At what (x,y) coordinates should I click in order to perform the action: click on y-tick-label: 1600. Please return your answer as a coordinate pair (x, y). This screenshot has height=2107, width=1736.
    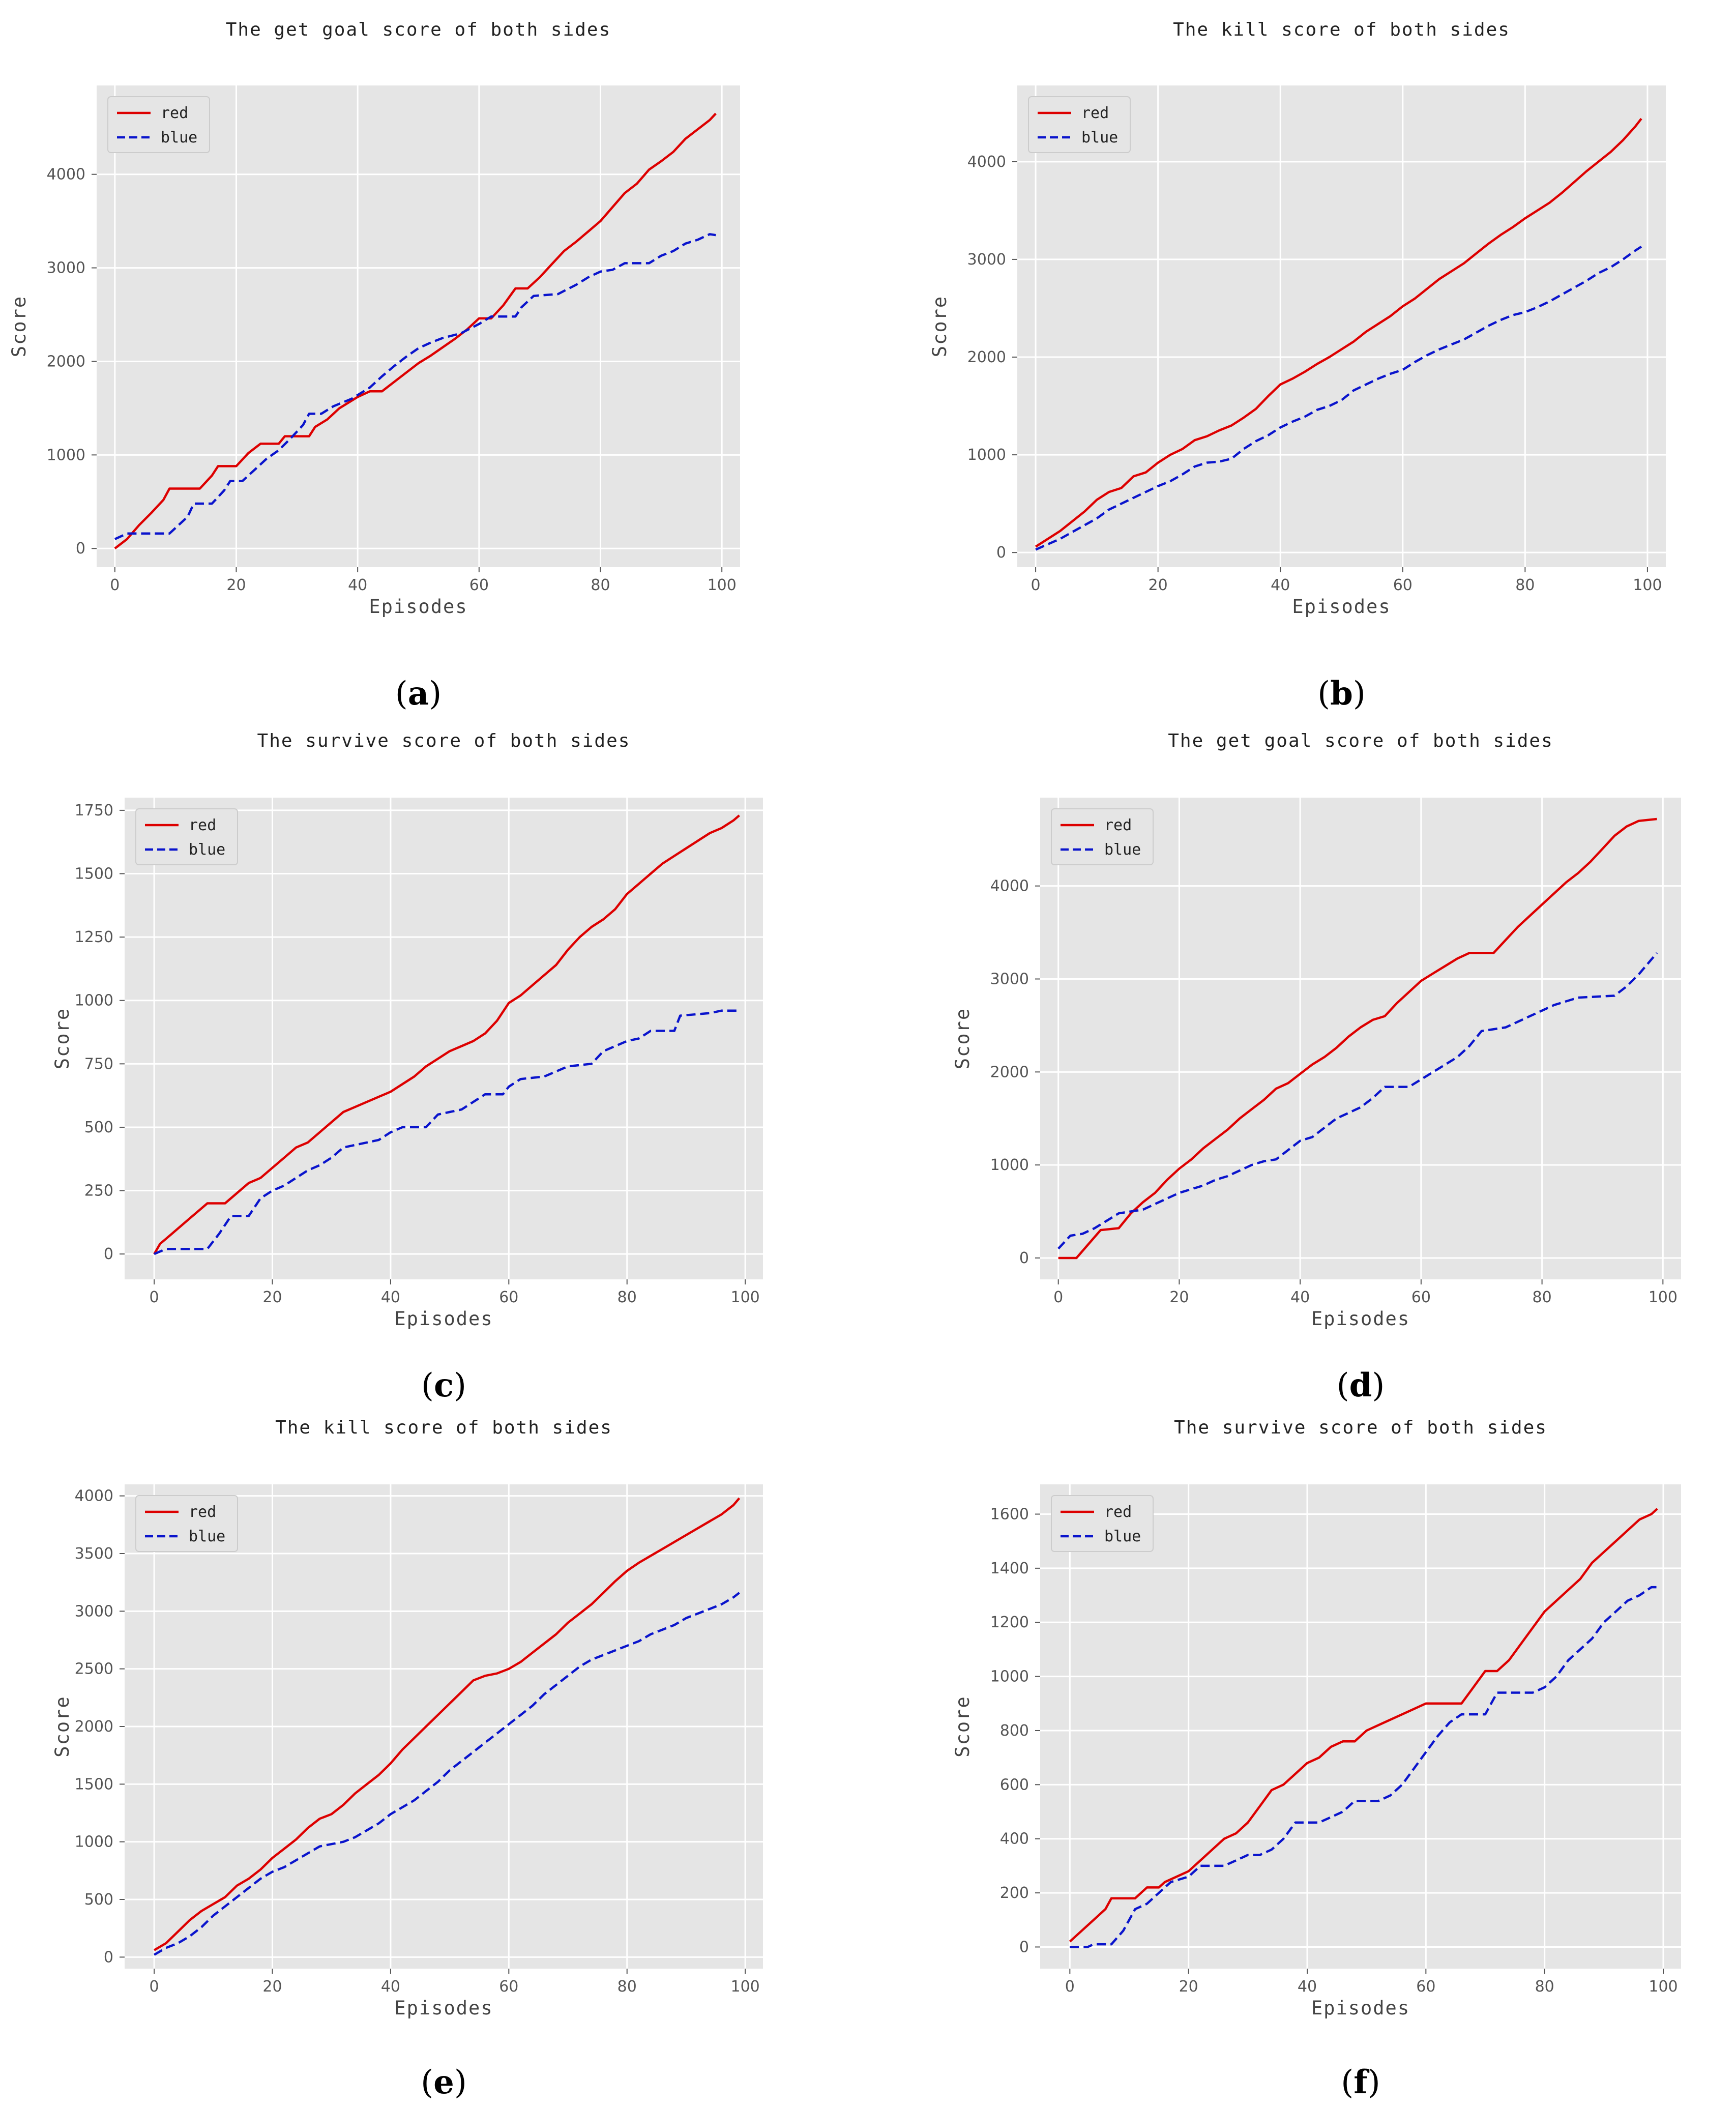
    Looking at the image, I should click on (1010, 1515).